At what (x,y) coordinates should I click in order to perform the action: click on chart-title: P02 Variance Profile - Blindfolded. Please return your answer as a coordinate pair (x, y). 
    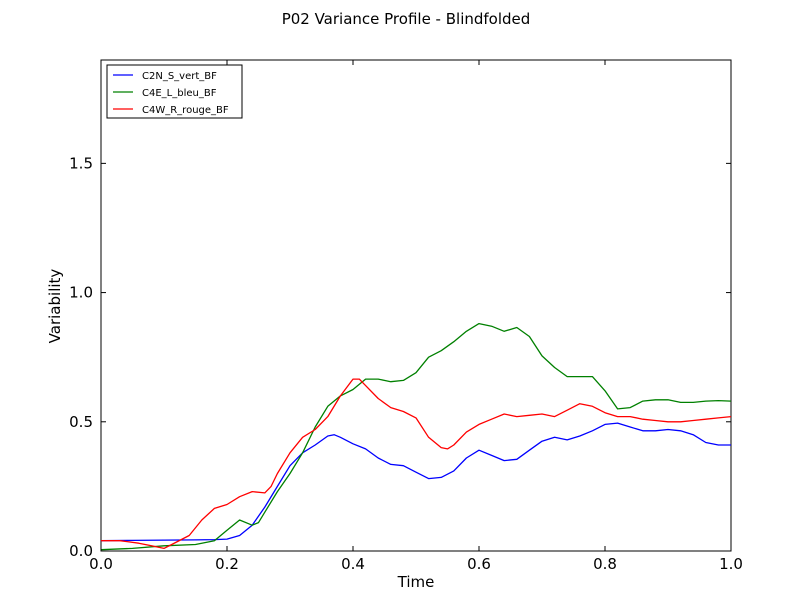
    Looking at the image, I should click on (406, 19).